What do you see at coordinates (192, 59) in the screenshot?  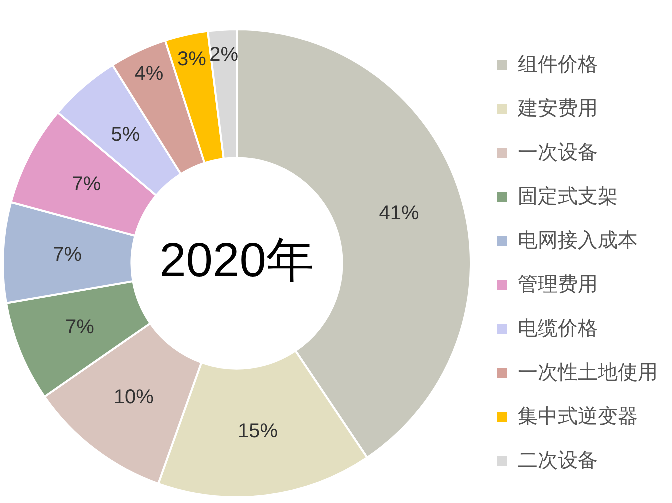 I see `data-label: 3%` at bounding box center [192, 59].